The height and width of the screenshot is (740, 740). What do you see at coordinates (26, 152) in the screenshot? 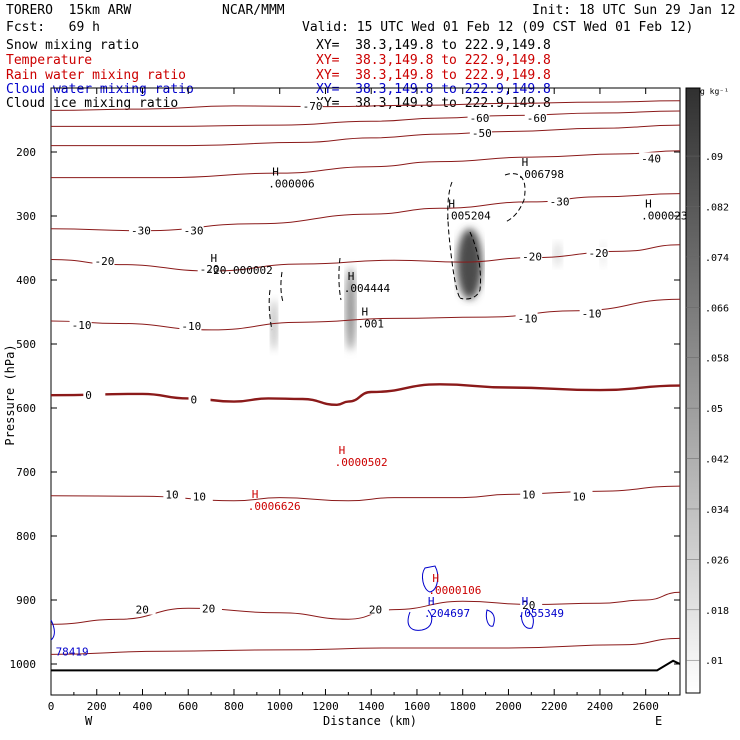
I see `y-tick-label: 200` at bounding box center [26, 152].